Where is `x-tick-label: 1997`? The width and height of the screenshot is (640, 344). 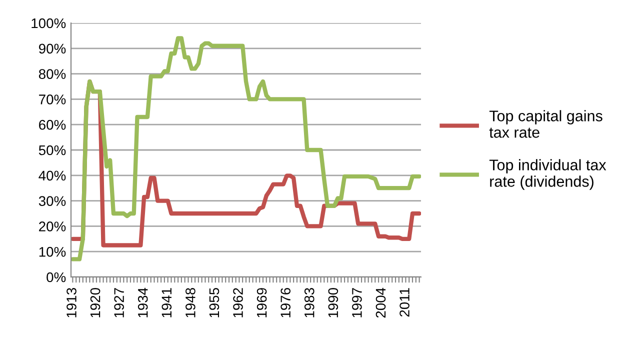
x-tick-label: 1997 is located at coordinates (357, 303).